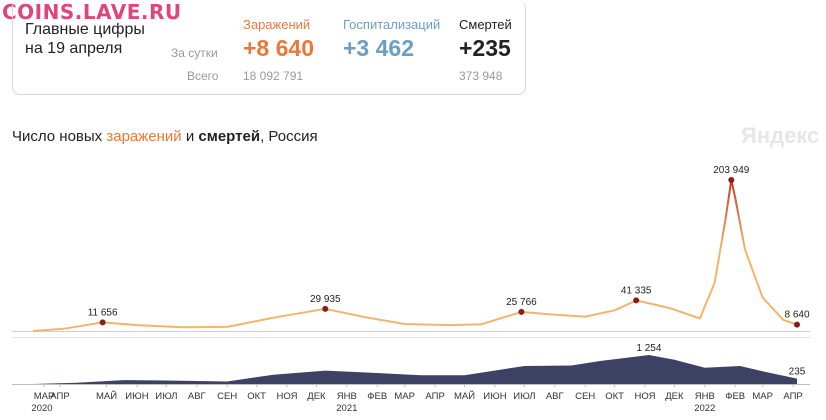 The width and height of the screenshot is (826, 420). Describe the element at coordinates (415, 369) in the screenshot. I see `deaths-series-area` at that location.